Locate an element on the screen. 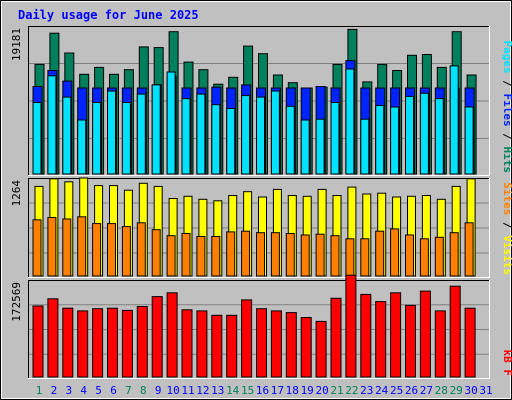 The image size is (512, 400). y-max-label: 19181 is located at coordinates (16, 44).